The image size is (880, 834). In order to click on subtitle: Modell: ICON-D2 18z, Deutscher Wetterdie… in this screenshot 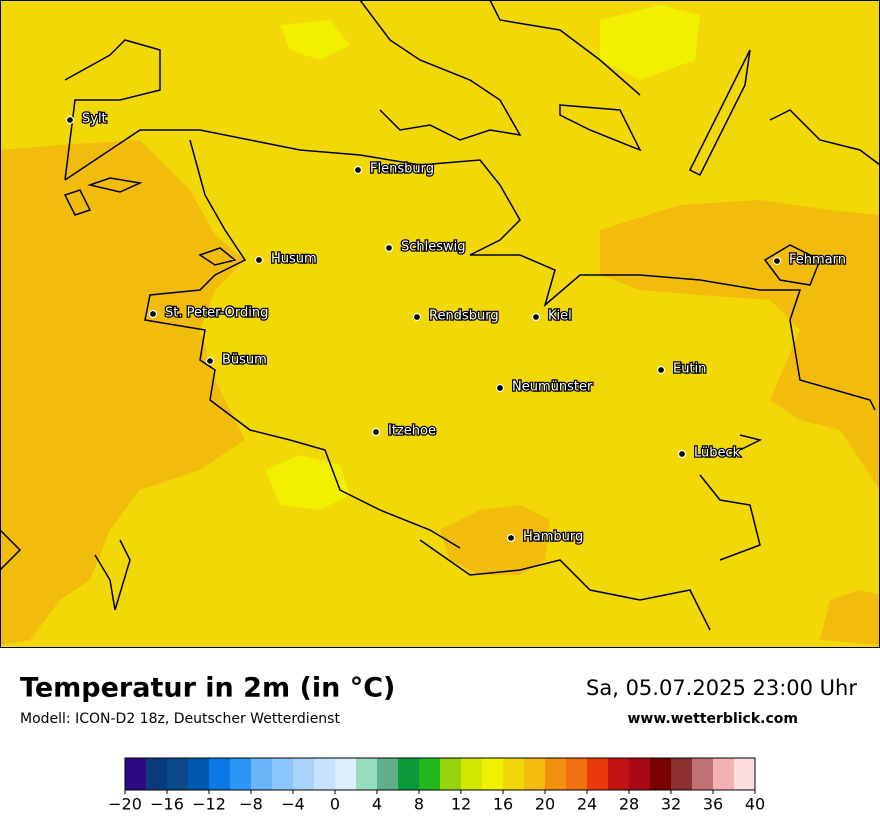, I will do `click(180, 719)`.